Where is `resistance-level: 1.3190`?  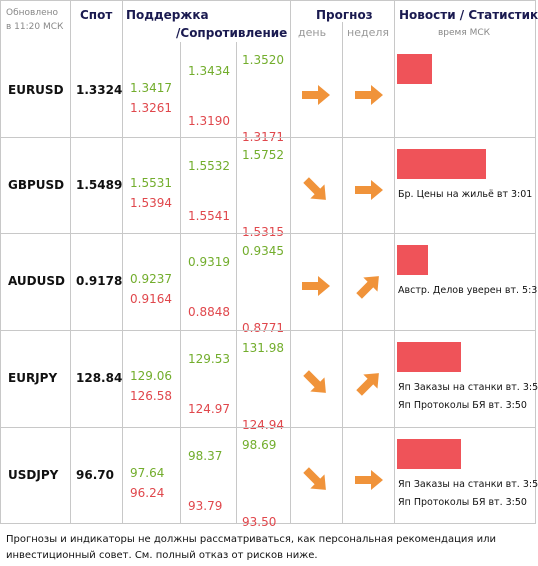
resistance-level: 1.3190 is located at coordinates (209, 121).